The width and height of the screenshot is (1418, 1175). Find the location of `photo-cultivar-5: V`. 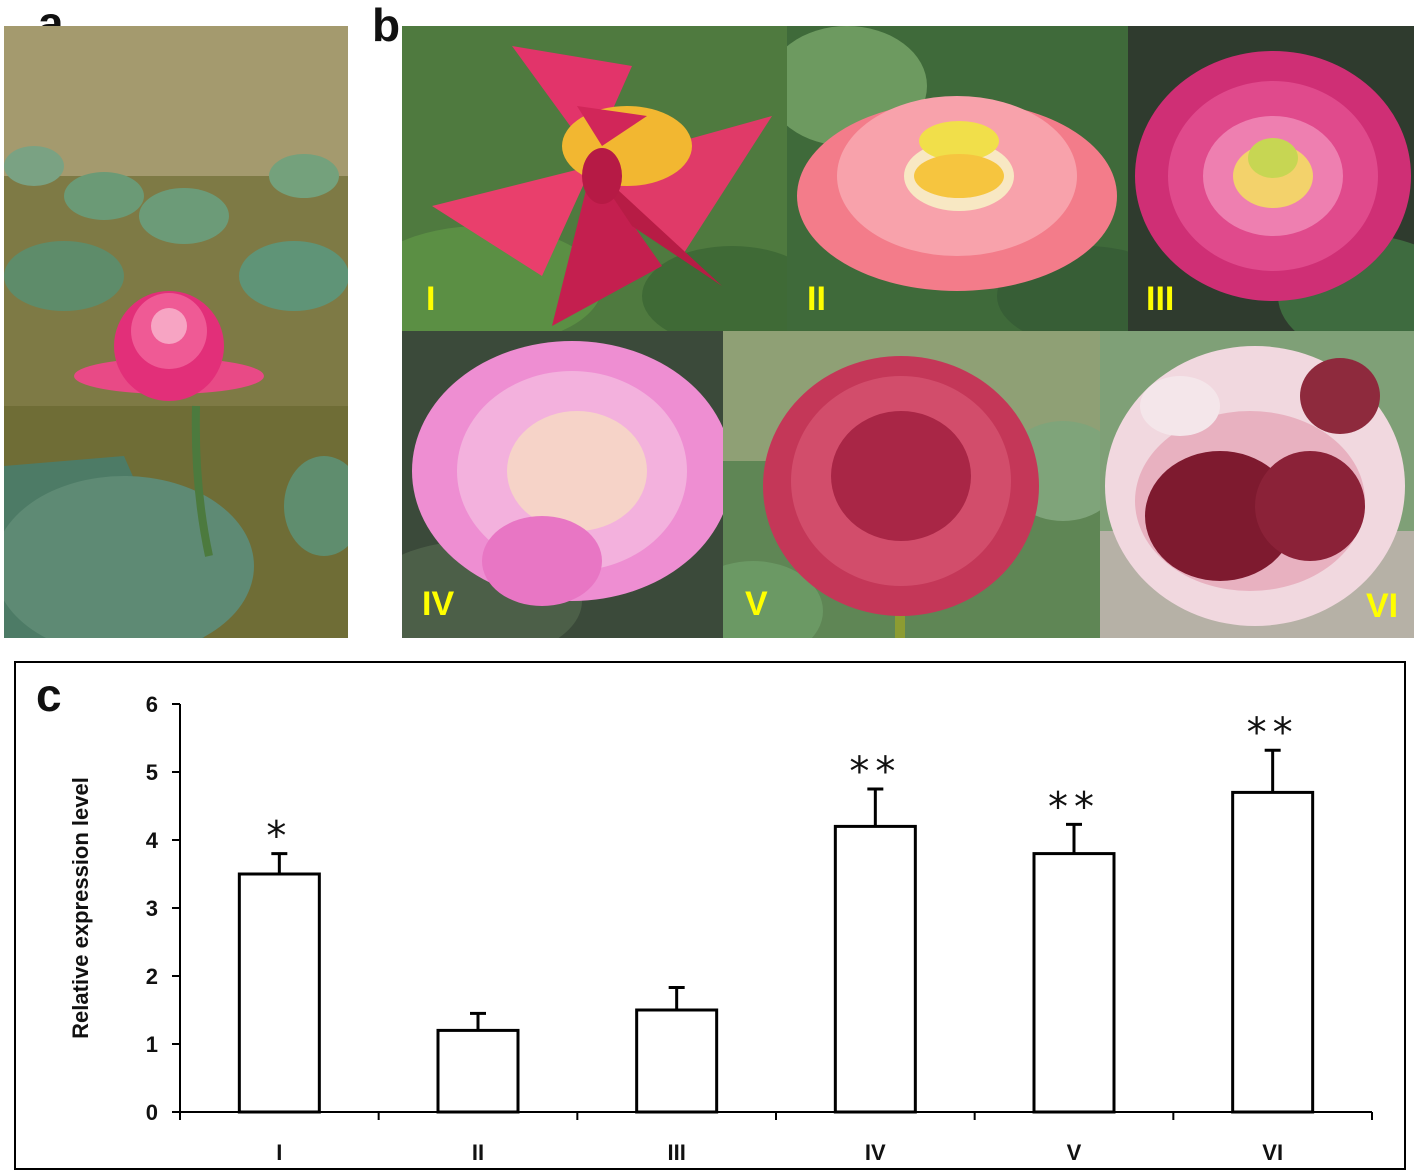

photo-cultivar-5: V is located at coordinates (911, 484).